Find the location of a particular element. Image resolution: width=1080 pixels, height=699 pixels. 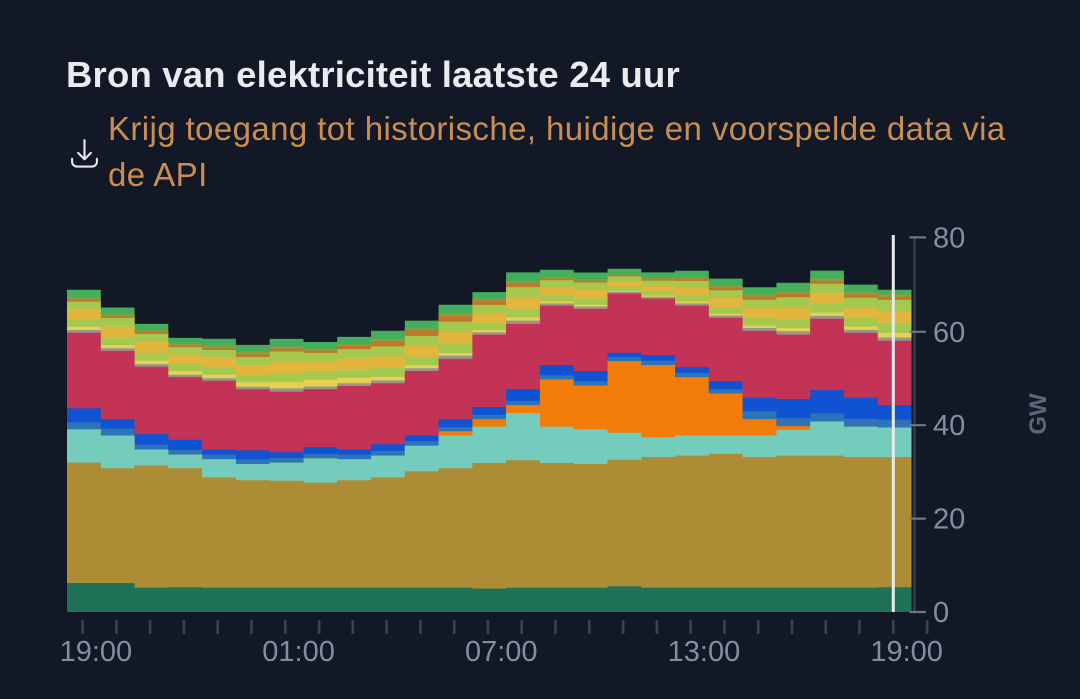

page-title: Bron van elektriciteit laatste 24 uur is located at coordinates (373, 74).